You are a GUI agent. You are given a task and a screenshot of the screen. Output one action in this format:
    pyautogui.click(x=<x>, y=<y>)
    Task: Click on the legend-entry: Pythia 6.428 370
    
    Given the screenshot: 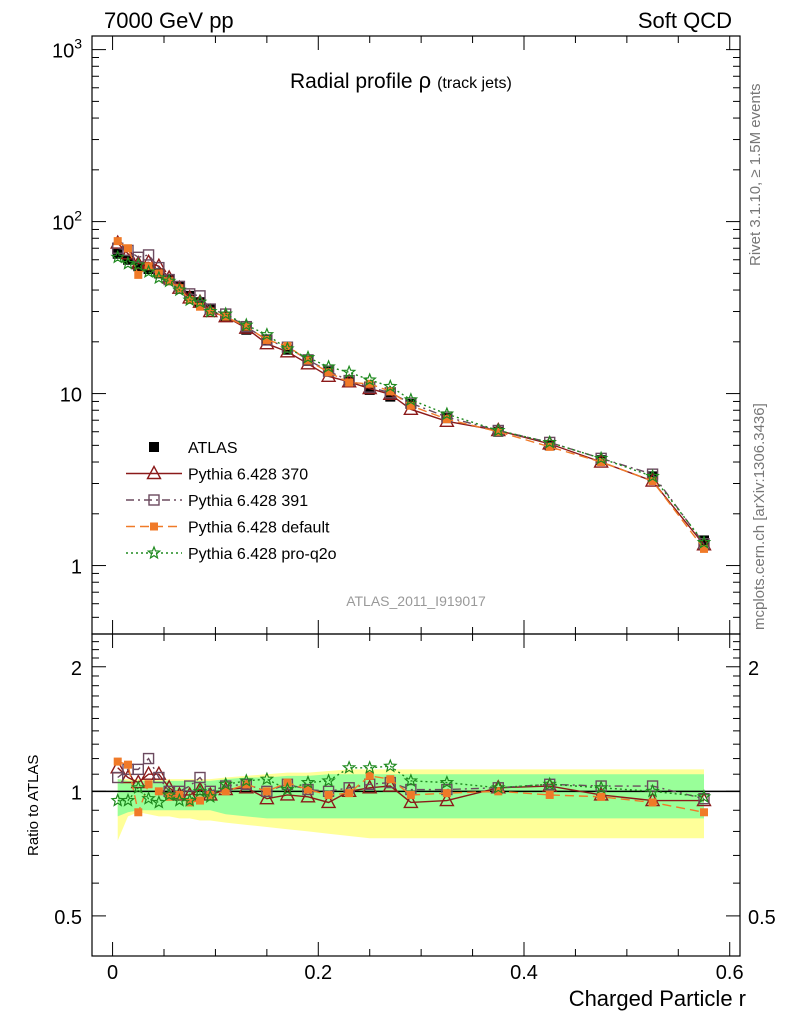 What is the action you would take?
    pyautogui.click(x=217, y=474)
    